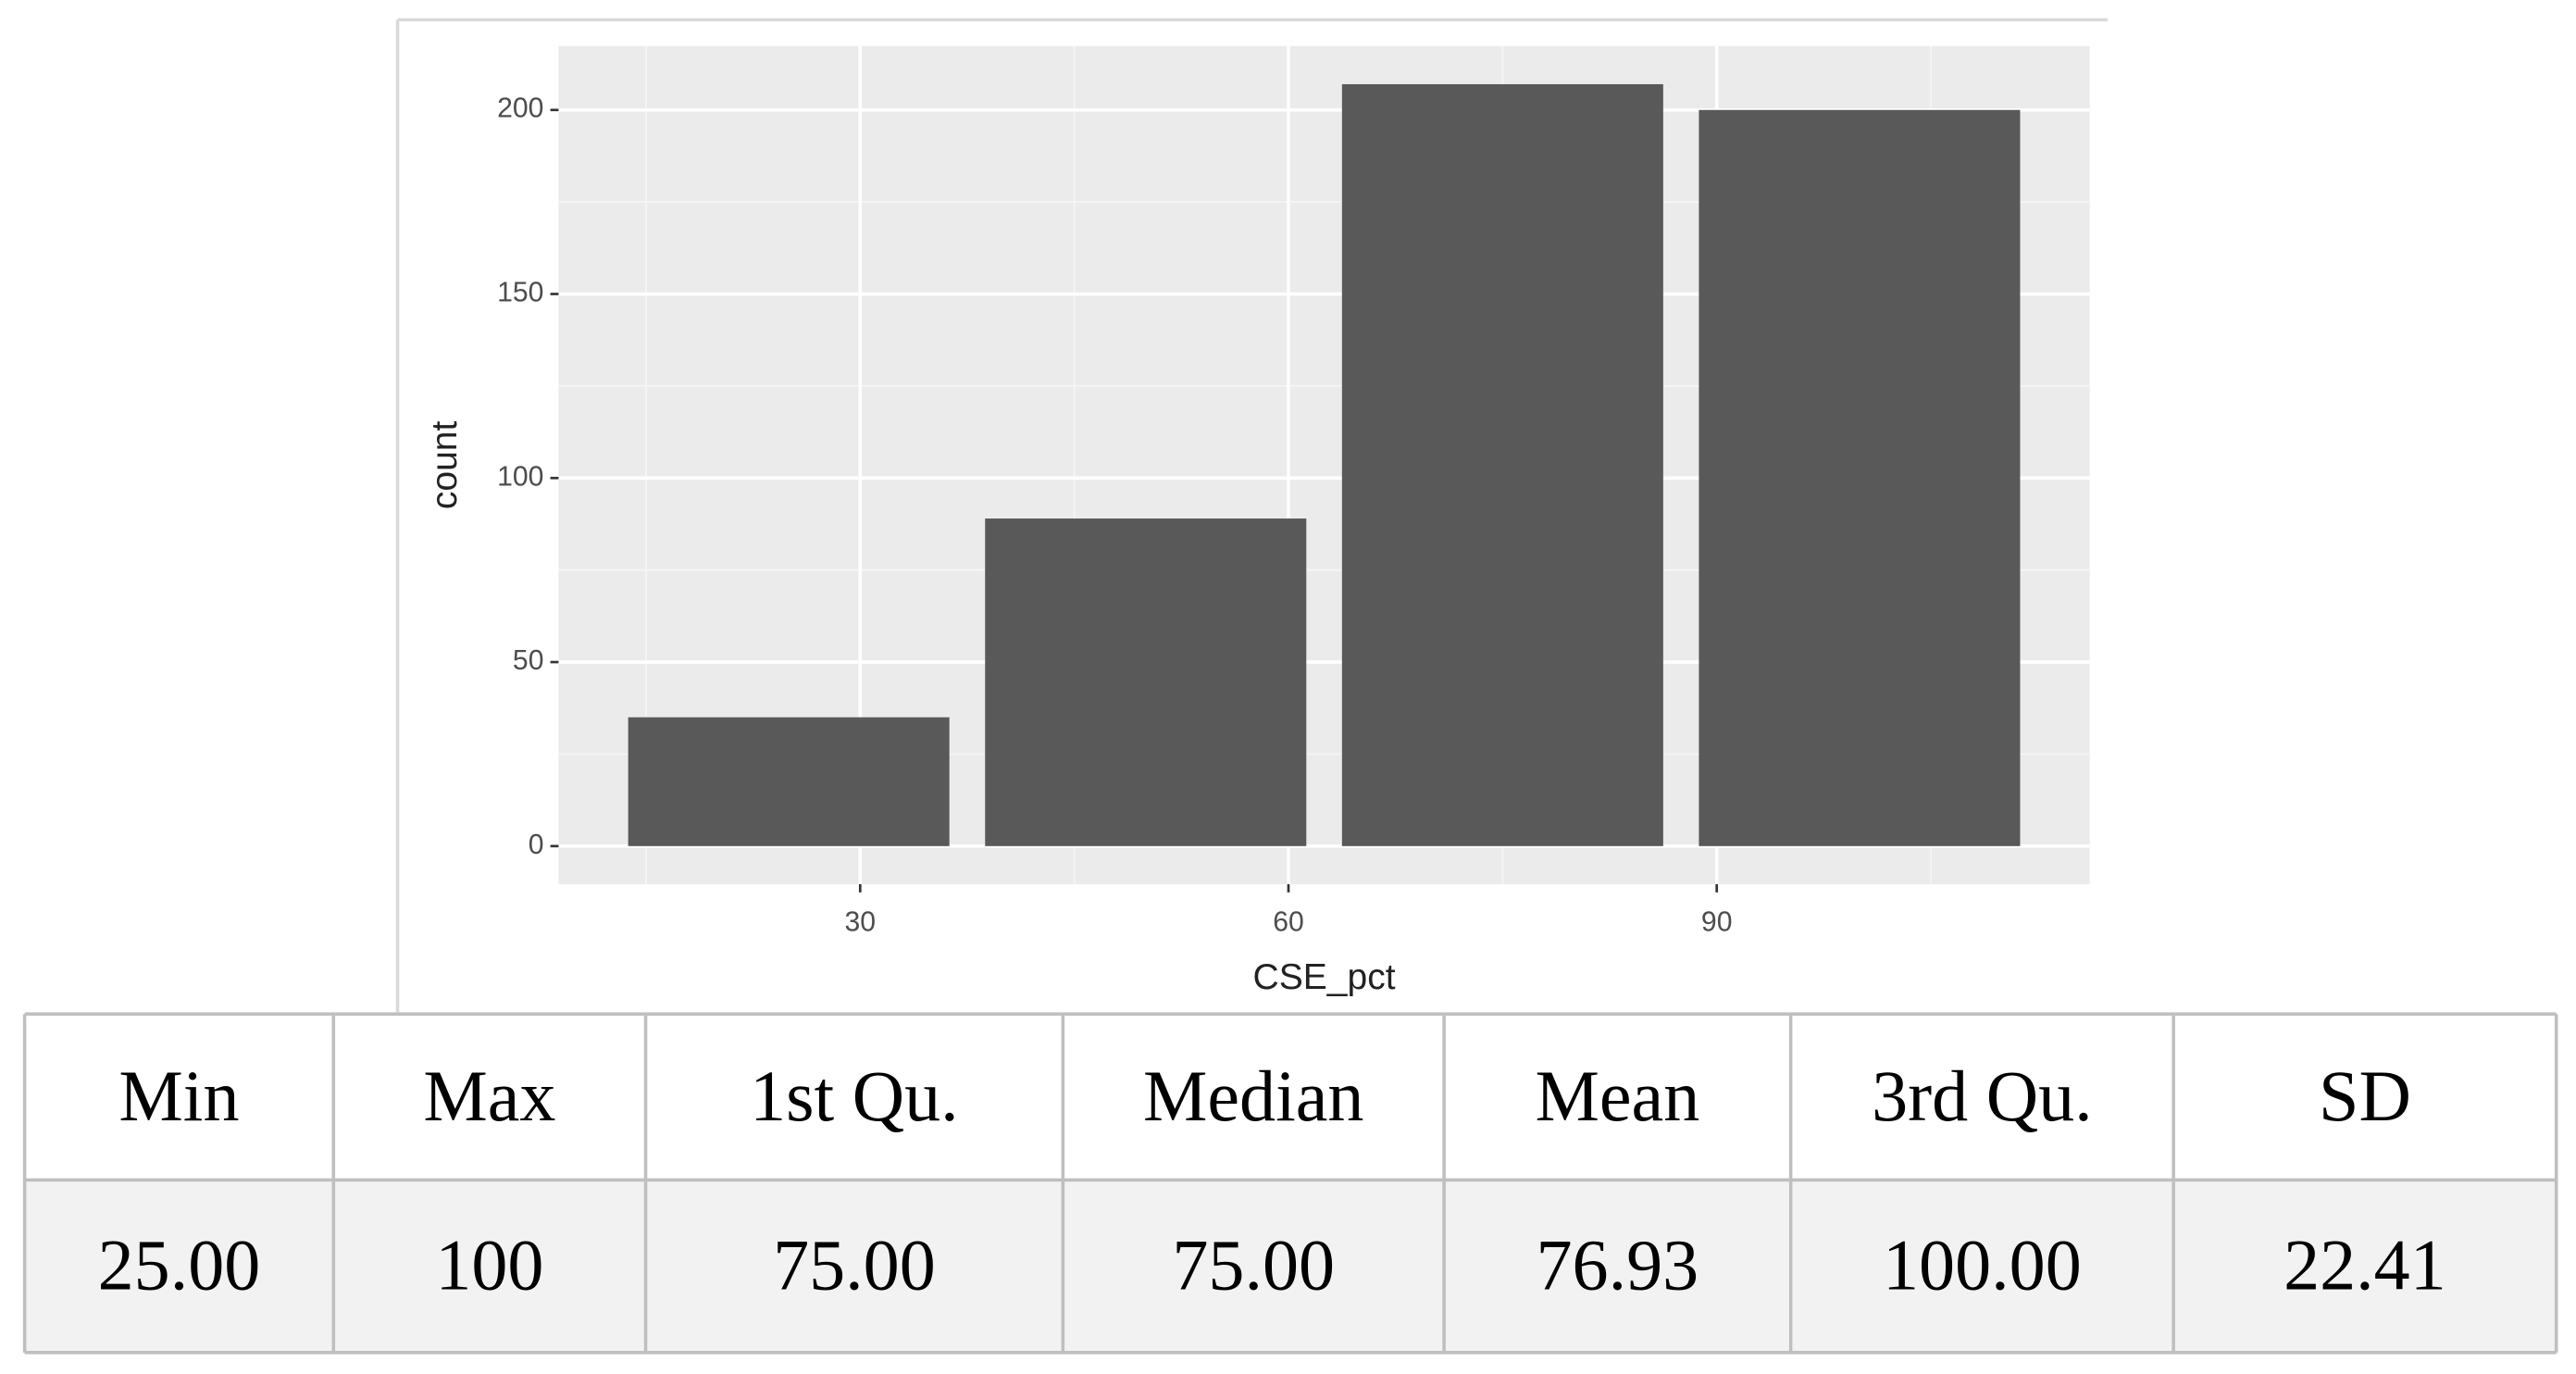 Image resolution: width=2576 pixels, height=1374 pixels. I want to click on table-header-cell: 1st Qu., so click(854, 1095).